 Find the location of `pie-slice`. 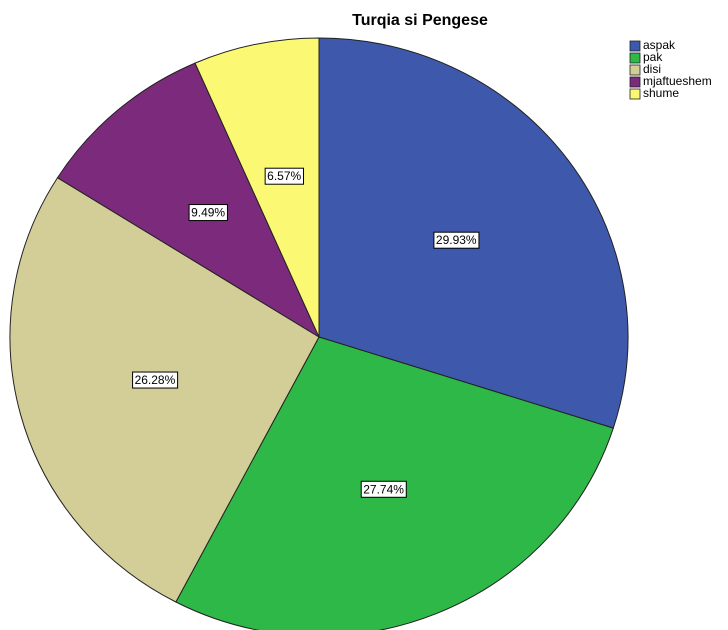

pie-slice is located at coordinates (257, 187).